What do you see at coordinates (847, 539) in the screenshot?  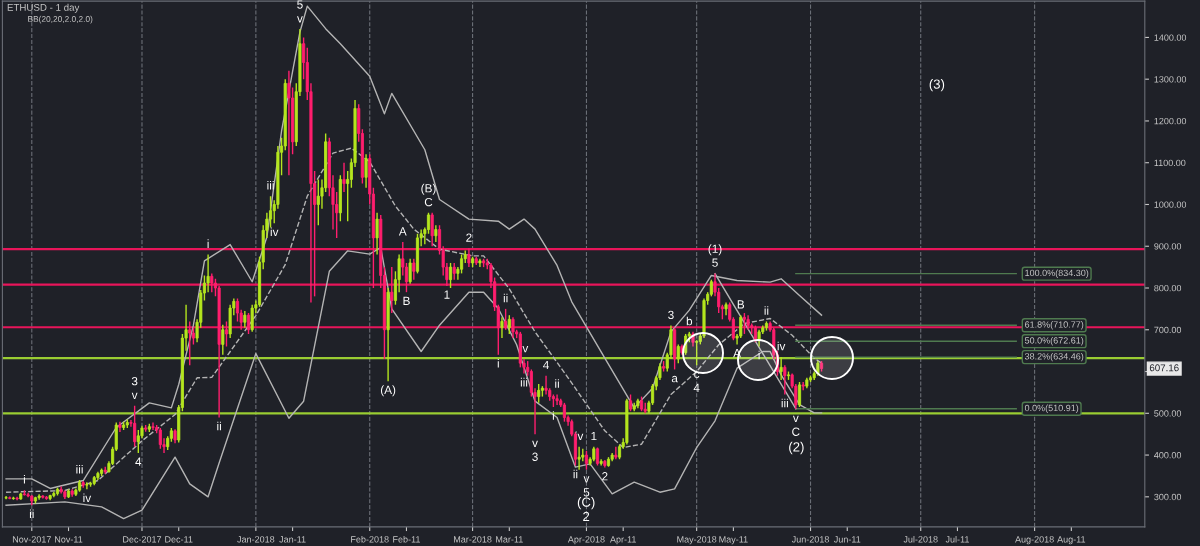 I see `x-tick-label: Jun-11` at bounding box center [847, 539].